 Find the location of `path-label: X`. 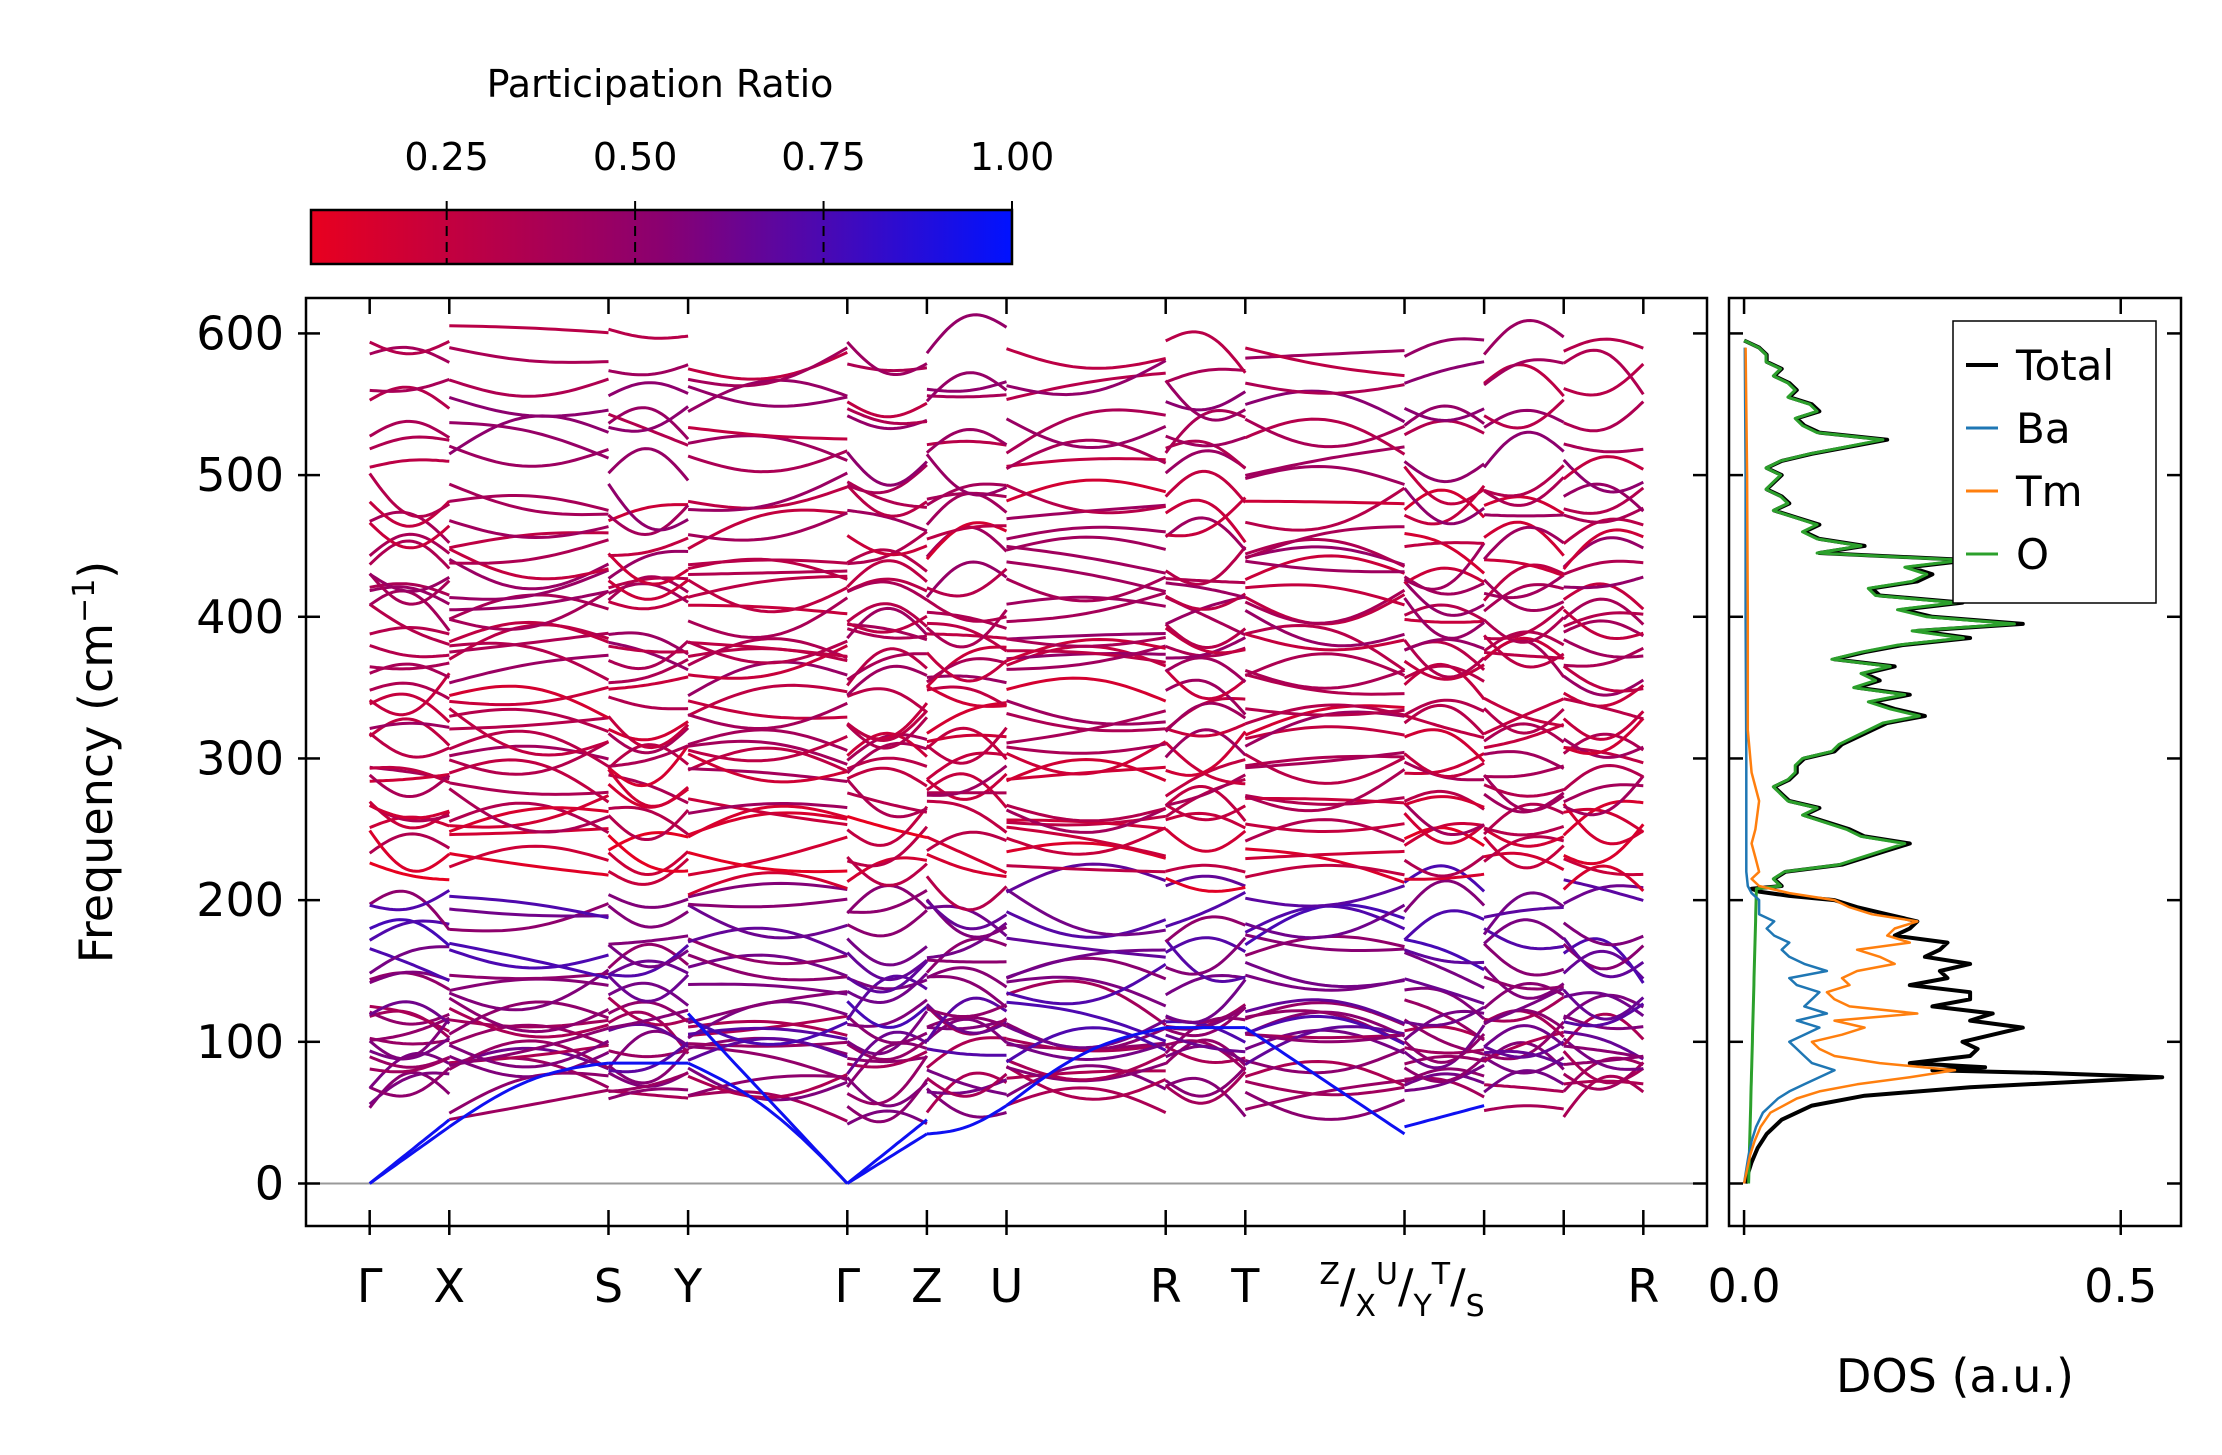

path-label: X is located at coordinates (450, 1286).